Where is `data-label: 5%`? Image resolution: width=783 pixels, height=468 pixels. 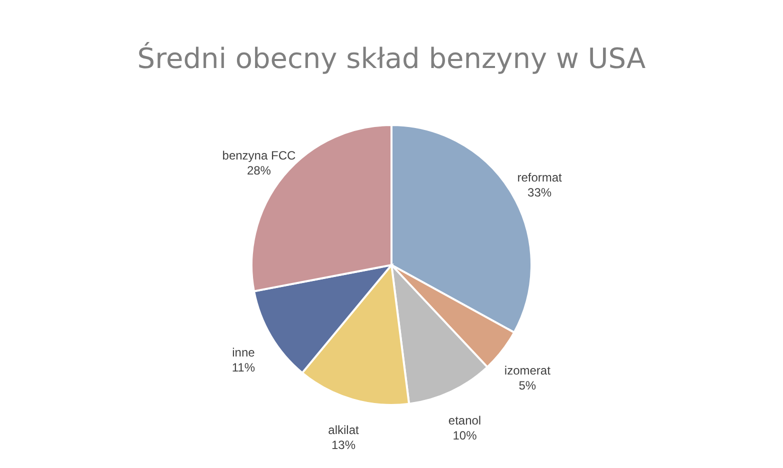
data-label: 5% is located at coordinates (527, 385).